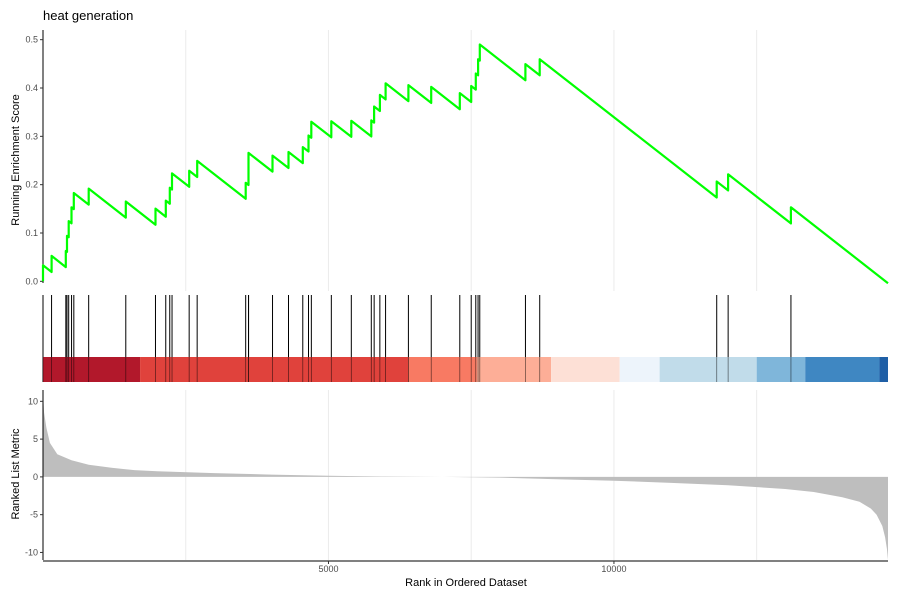 The height and width of the screenshot is (600, 900). What do you see at coordinates (35, 477) in the screenshot?
I see `metric-y-tick-label: 0` at bounding box center [35, 477].